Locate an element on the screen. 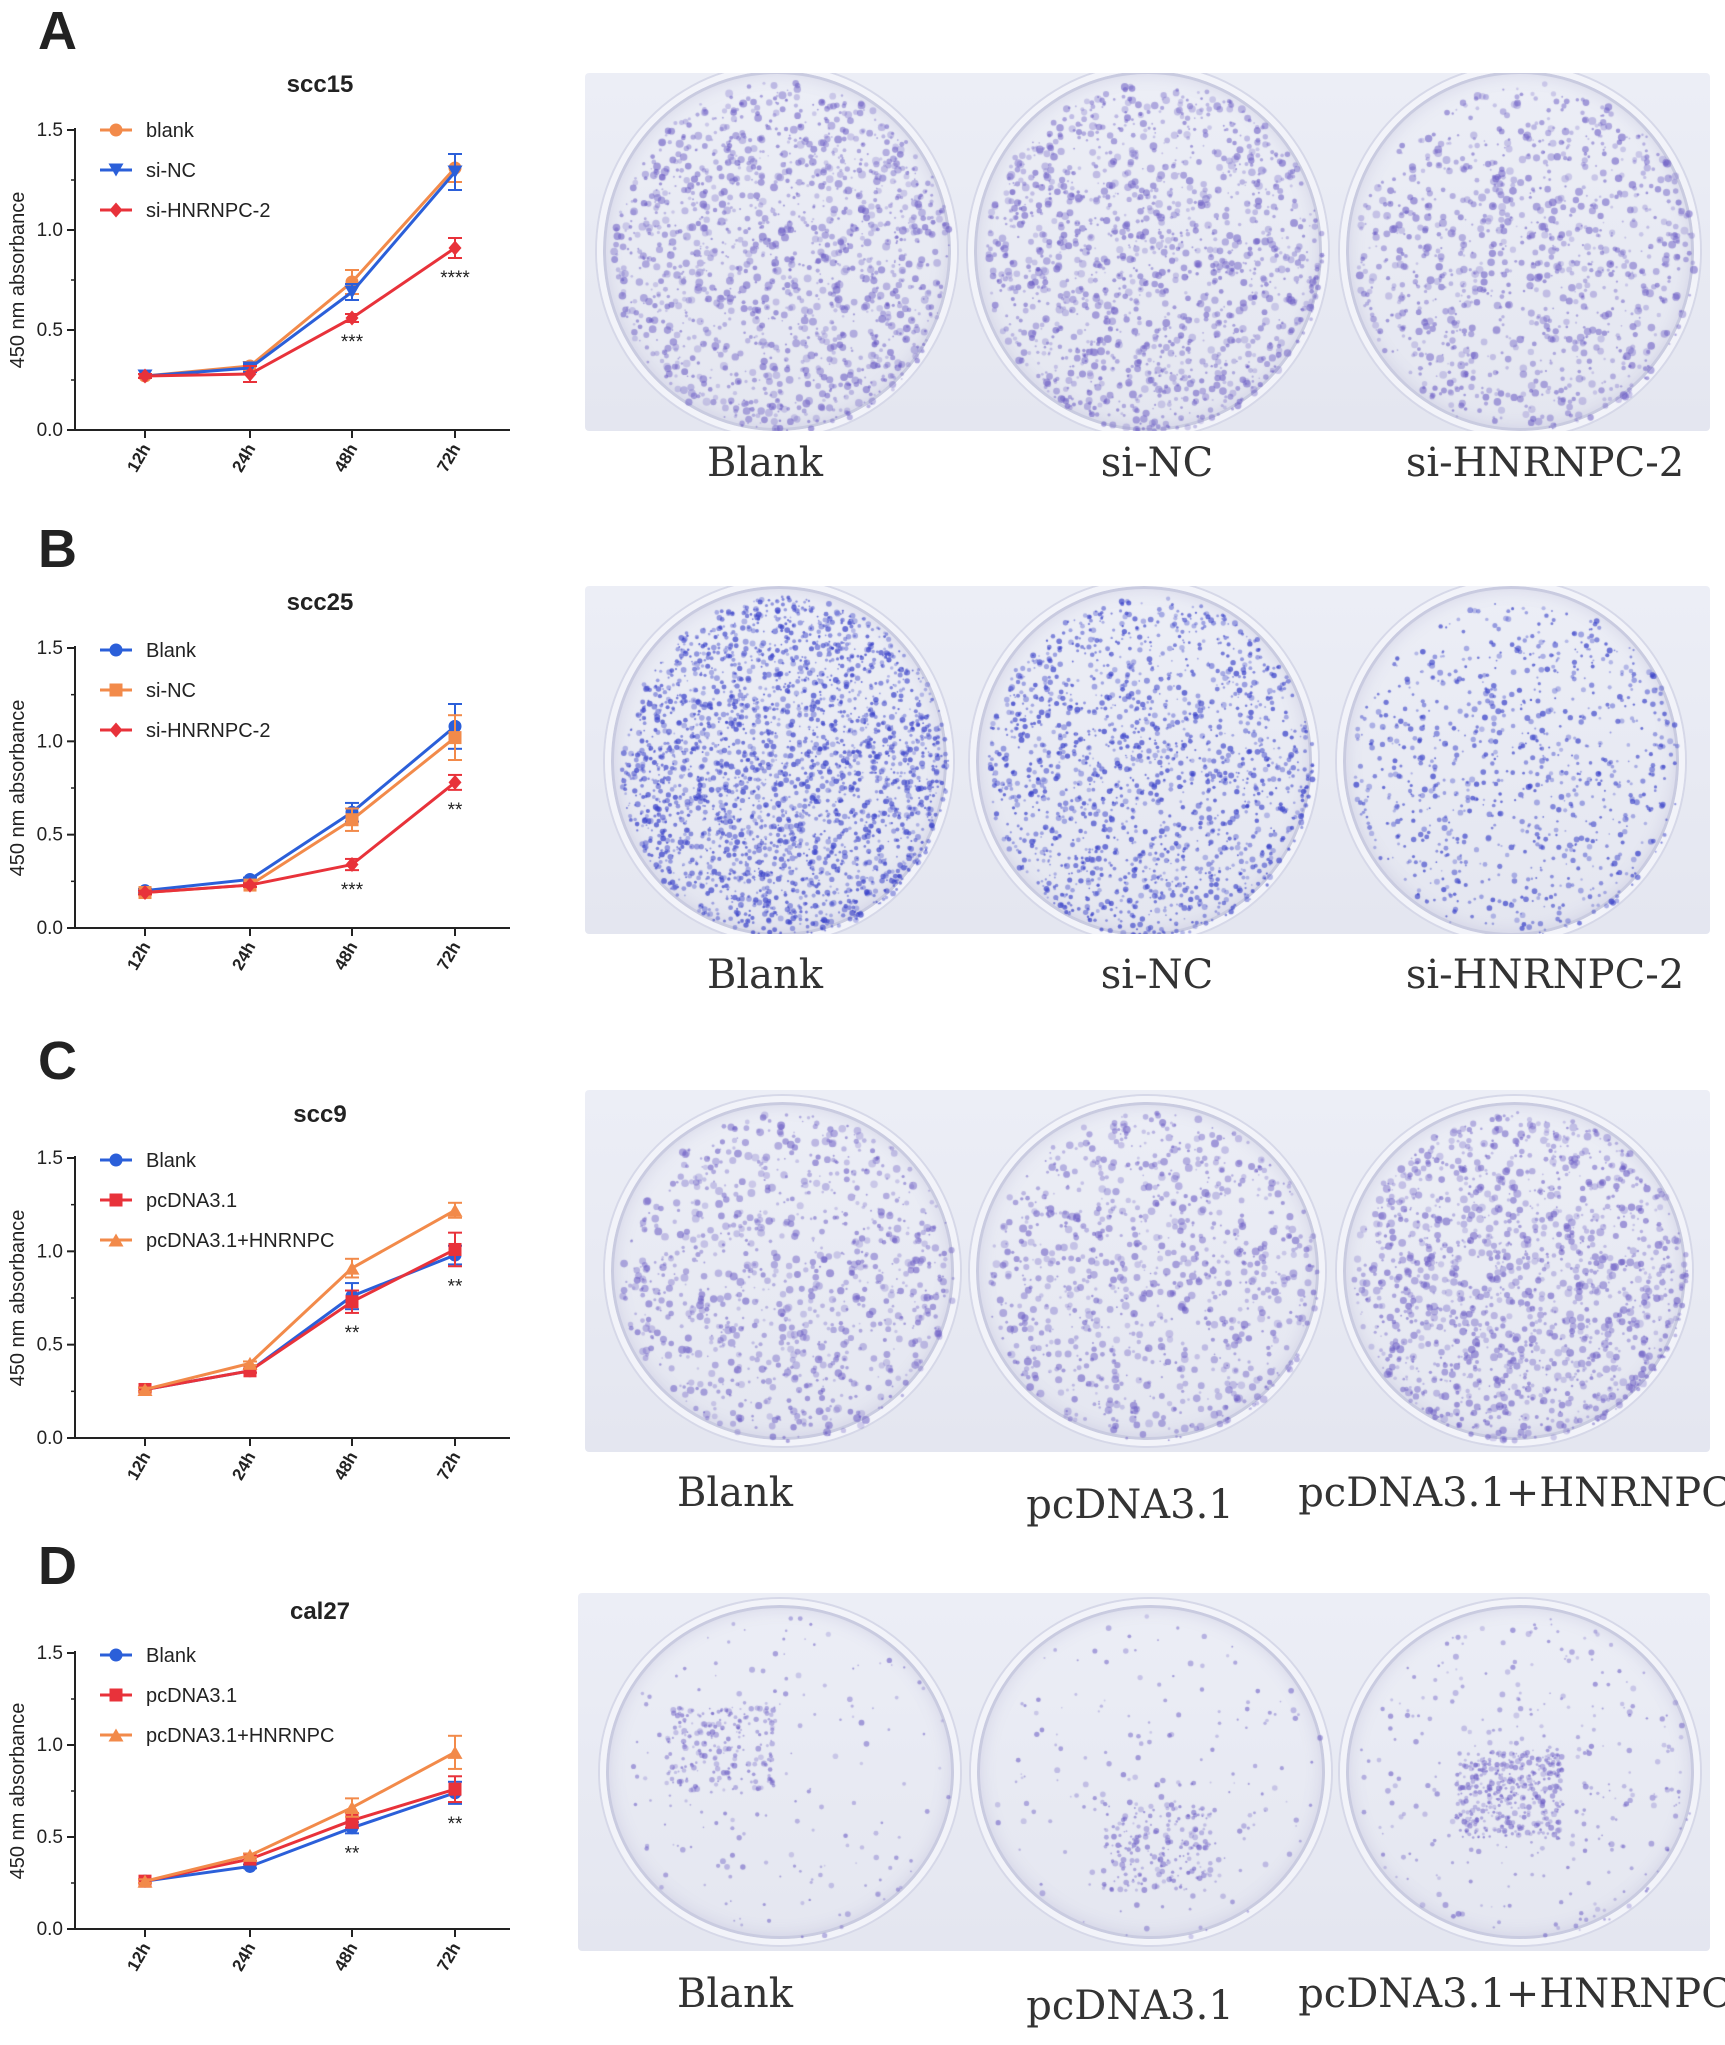 This screenshot has height=2045, width=1725. significance-mark: **** is located at coordinates (455, 278).